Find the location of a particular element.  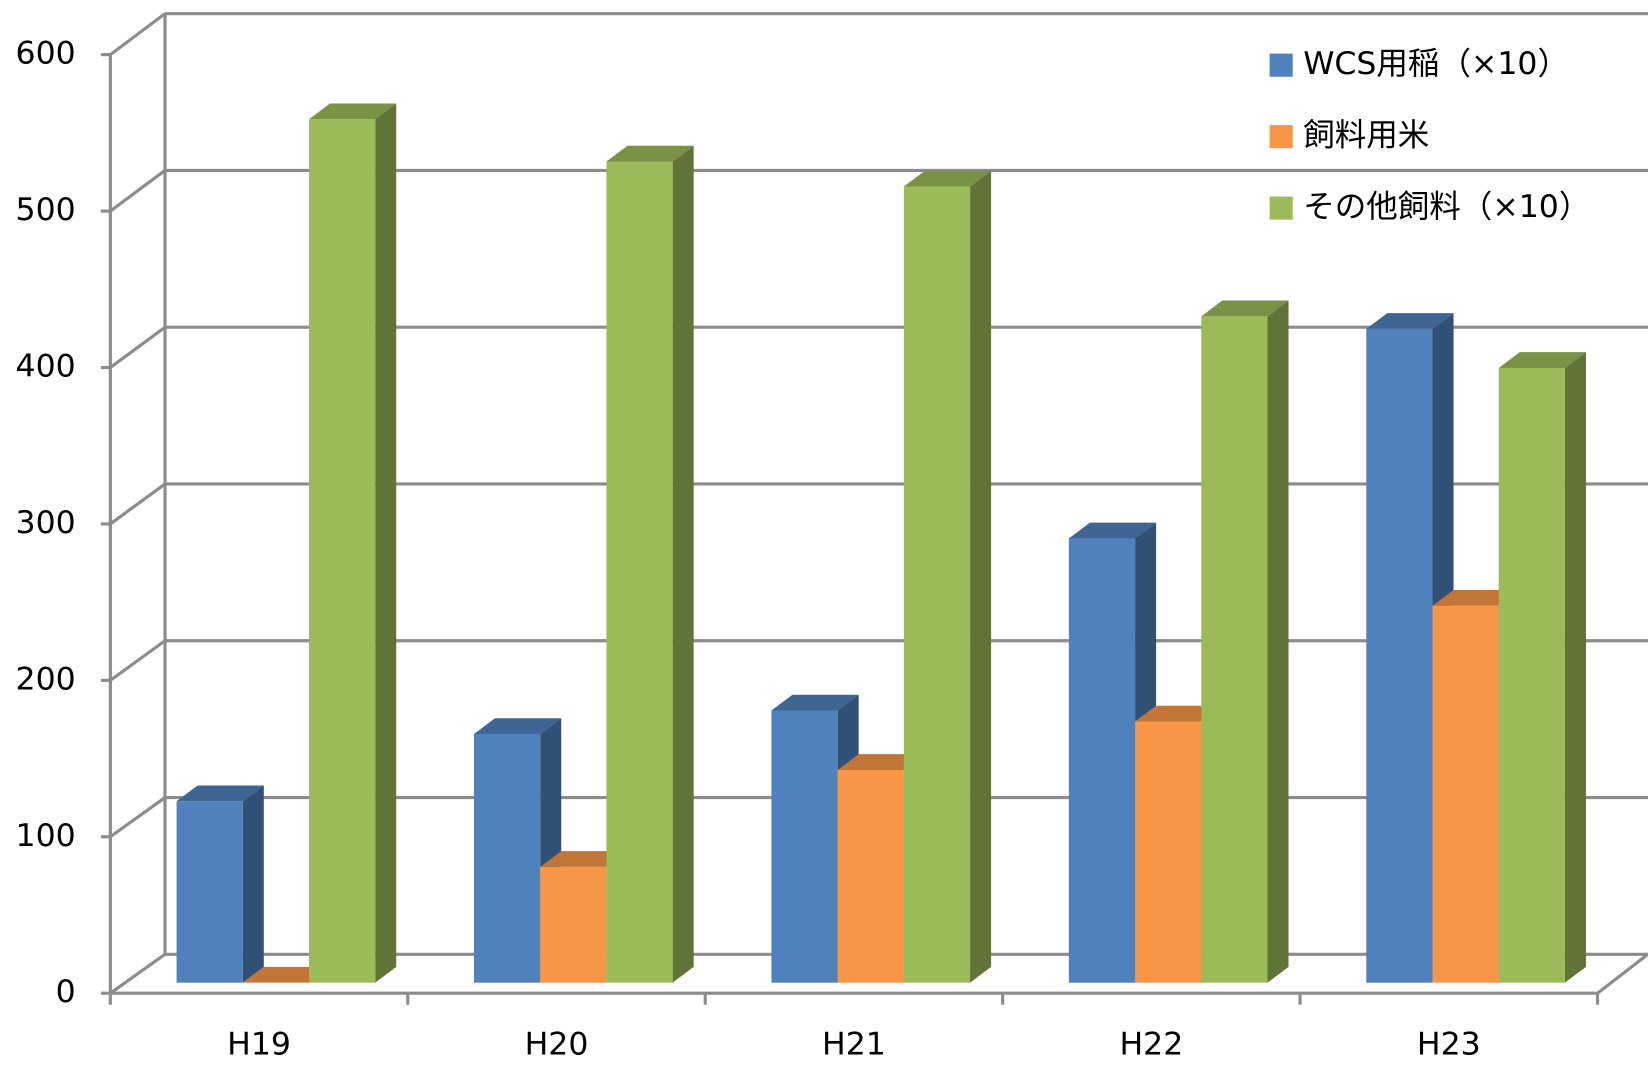

y-tick-label: 500 is located at coordinates (46, 210).